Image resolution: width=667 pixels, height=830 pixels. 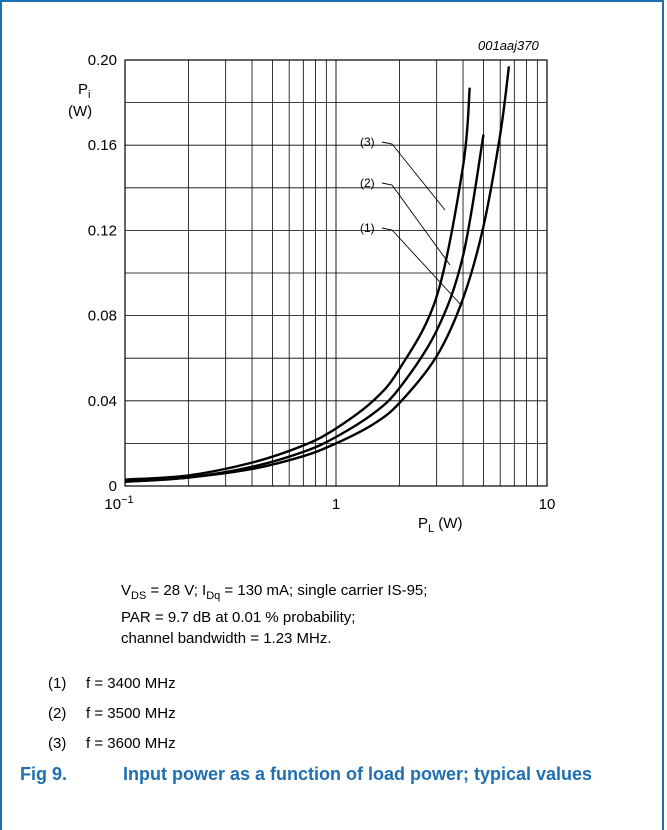 I want to click on x-tick-label: 10, so click(x=547, y=504).